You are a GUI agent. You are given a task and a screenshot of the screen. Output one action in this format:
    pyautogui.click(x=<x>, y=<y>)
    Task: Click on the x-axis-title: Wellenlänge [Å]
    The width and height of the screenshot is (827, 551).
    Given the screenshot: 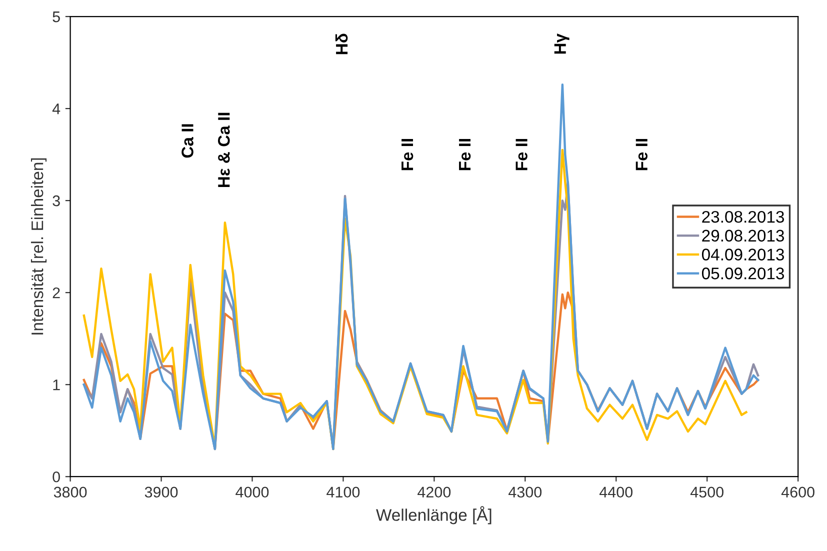 What is the action you would take?
    pyautogui.click(x=434, y=515)
    